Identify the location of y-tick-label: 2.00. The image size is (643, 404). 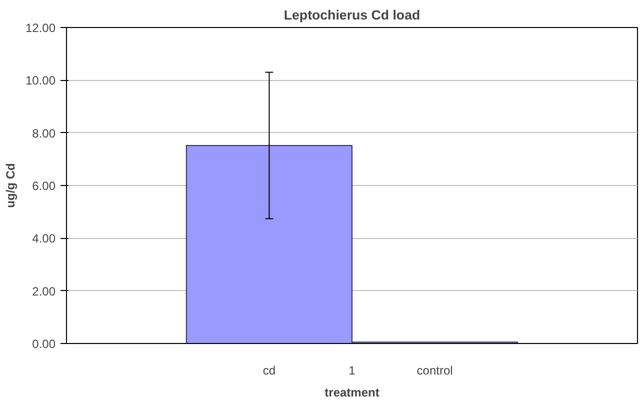
(44, 291).